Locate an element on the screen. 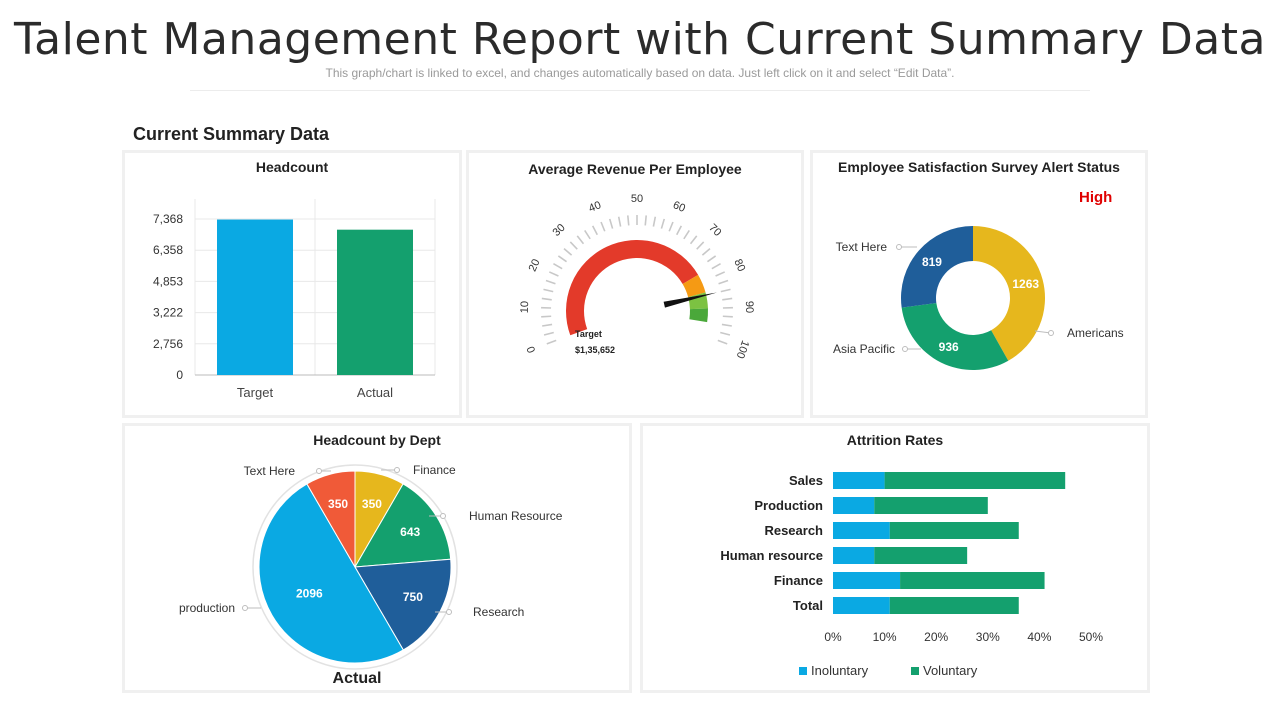  satisfaction-label-text: Text Here is located at coordinates (862, 247).